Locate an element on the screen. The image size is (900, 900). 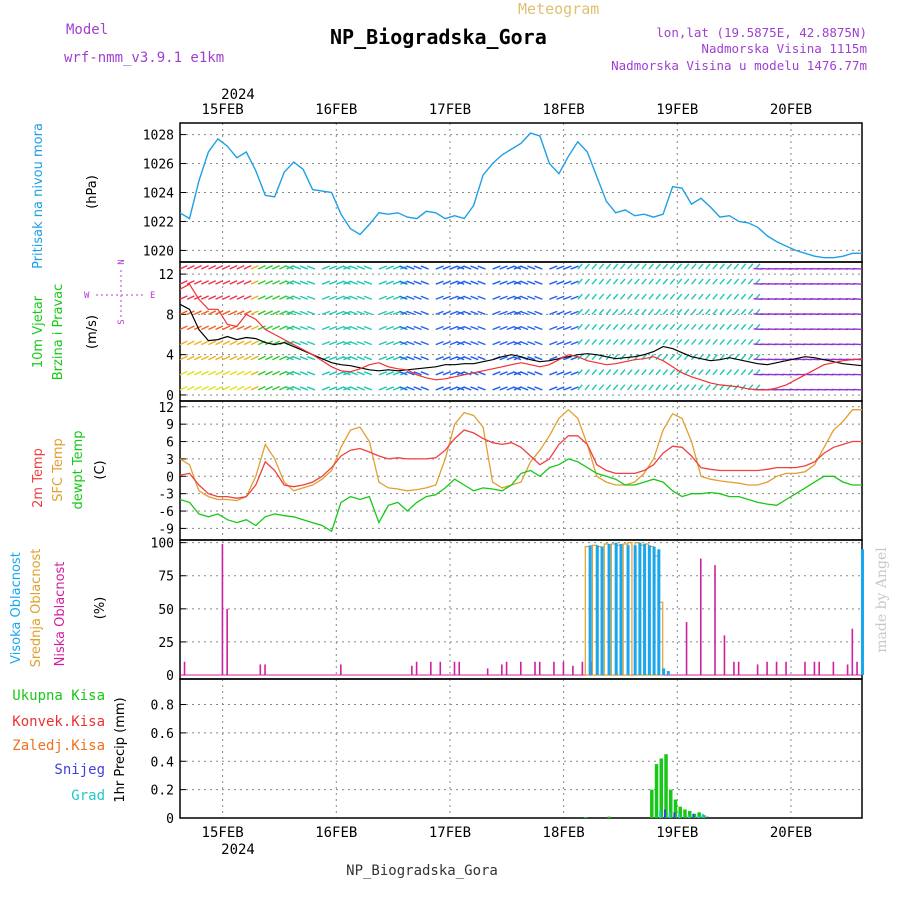
wind-unit: (m/s) is located at coordinates (92, 332).